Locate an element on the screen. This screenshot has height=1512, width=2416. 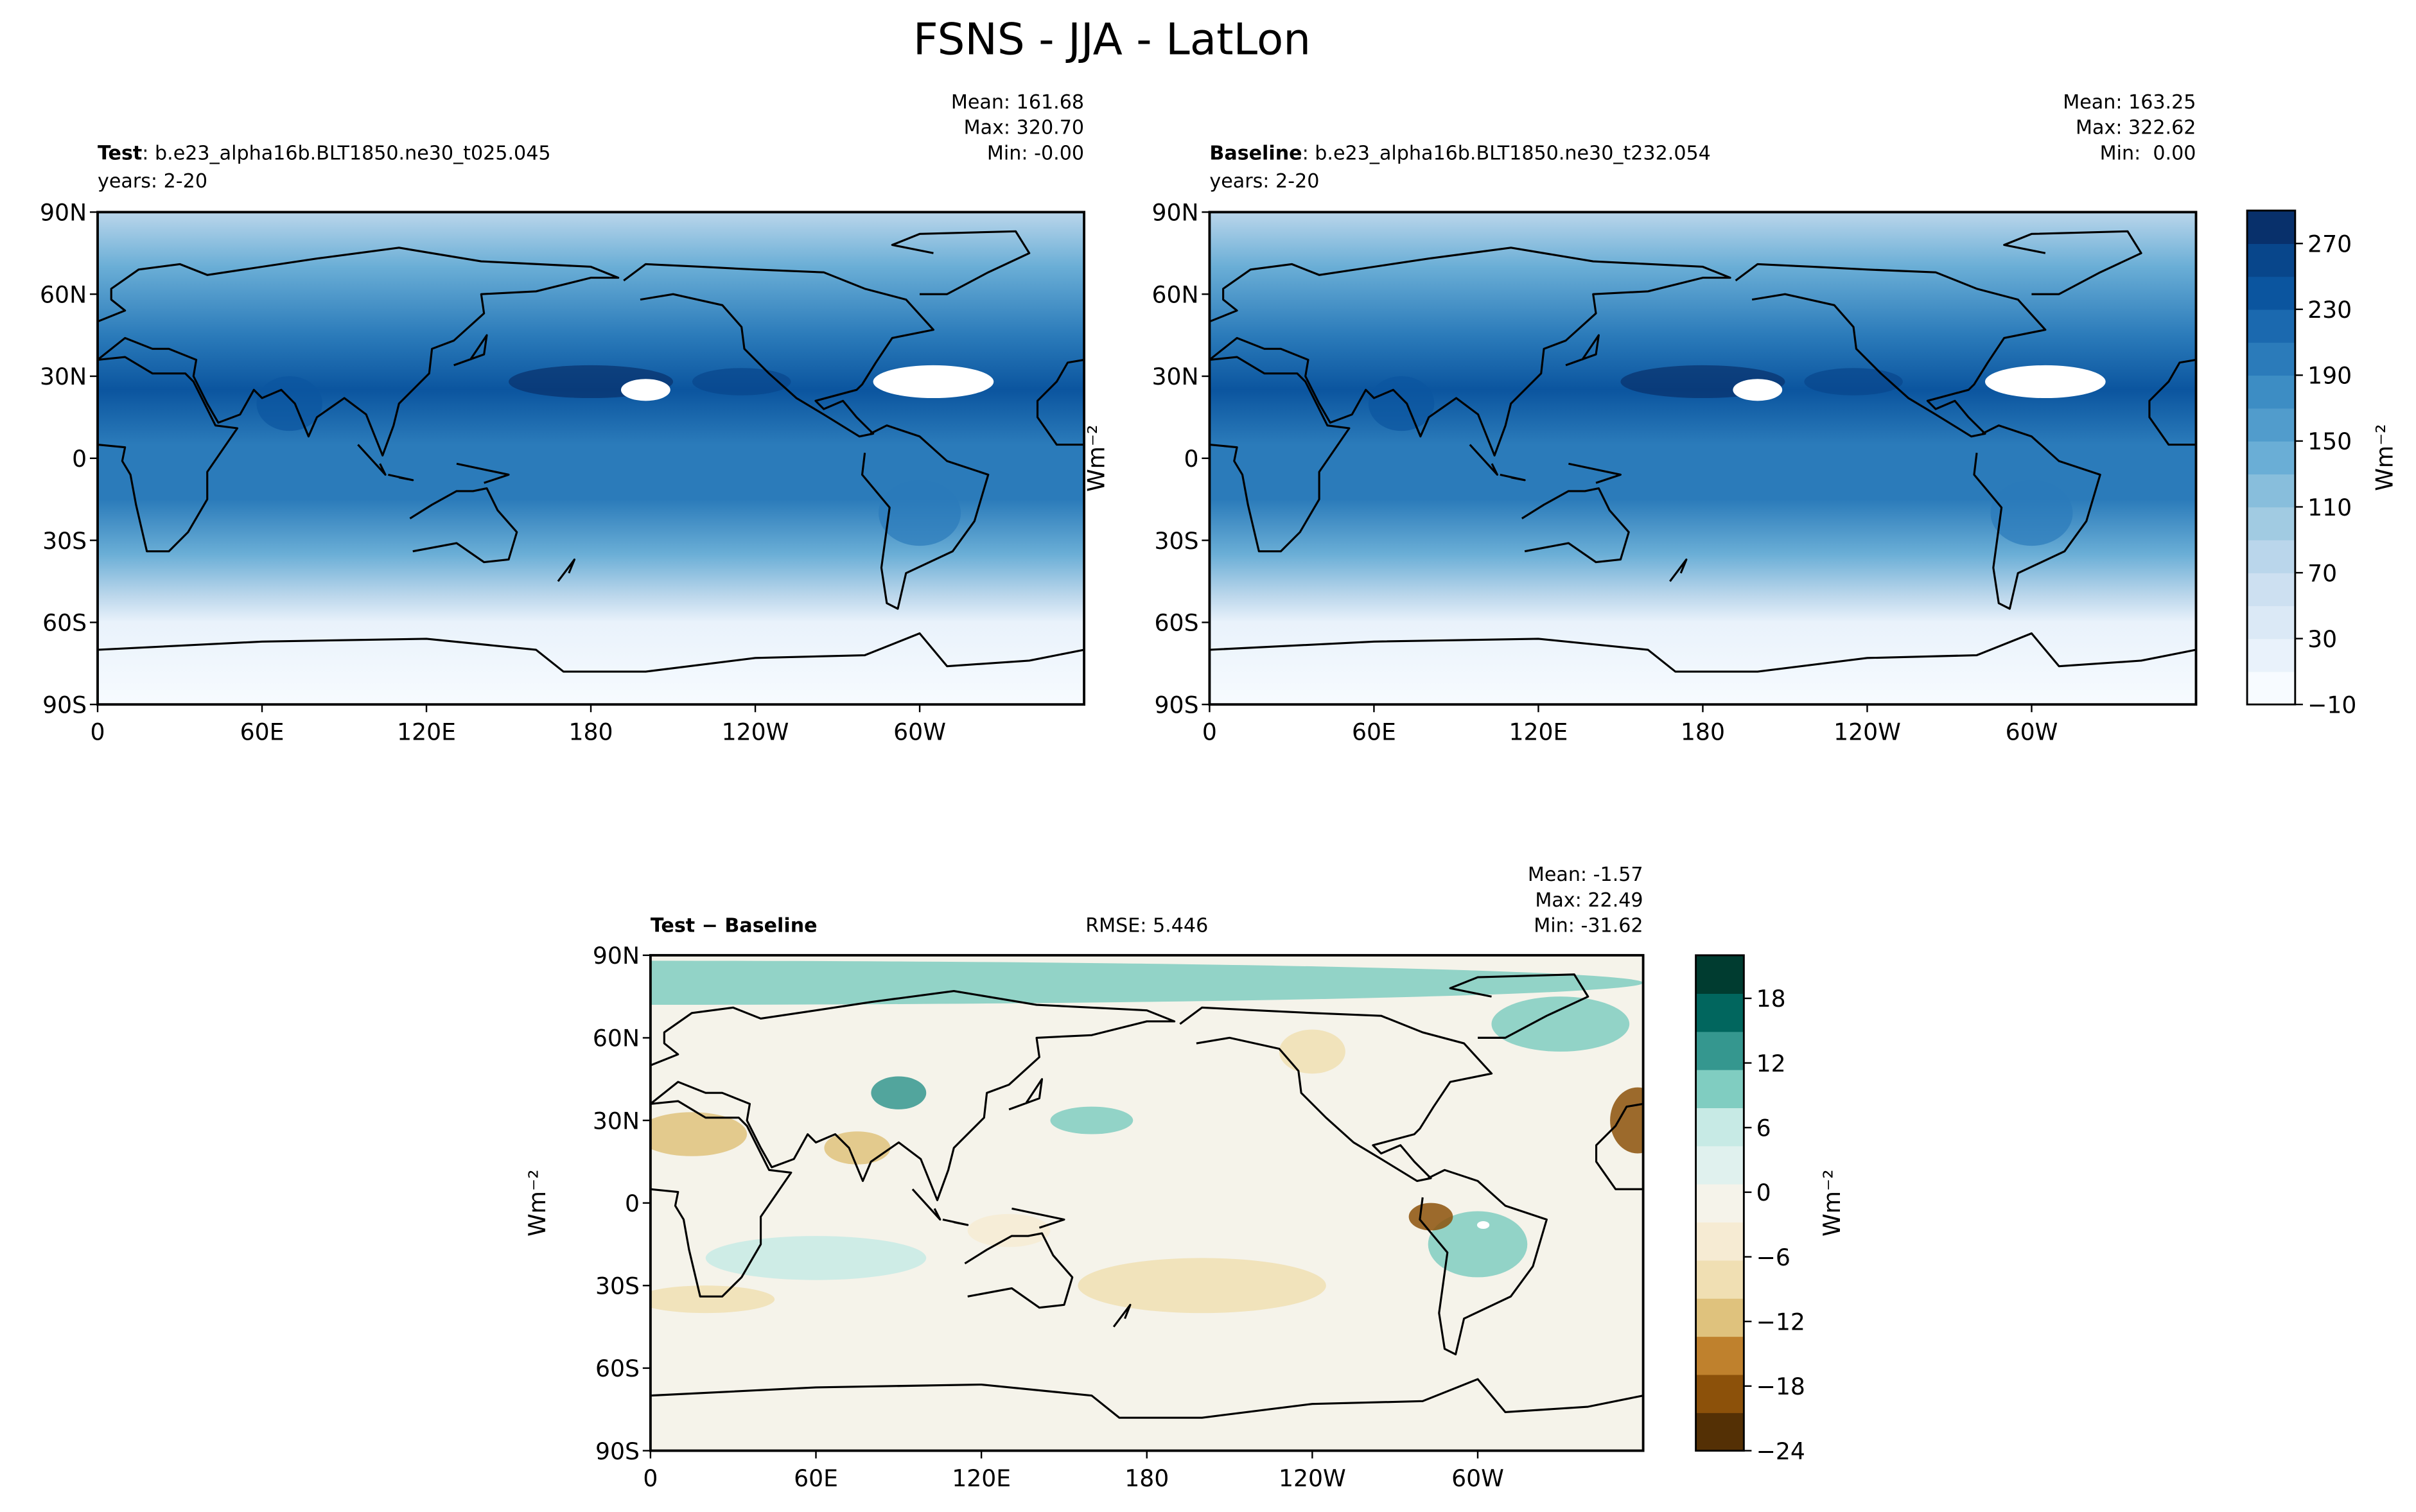
stat: Max: 322.62 is located at coordinates (2136, 128).